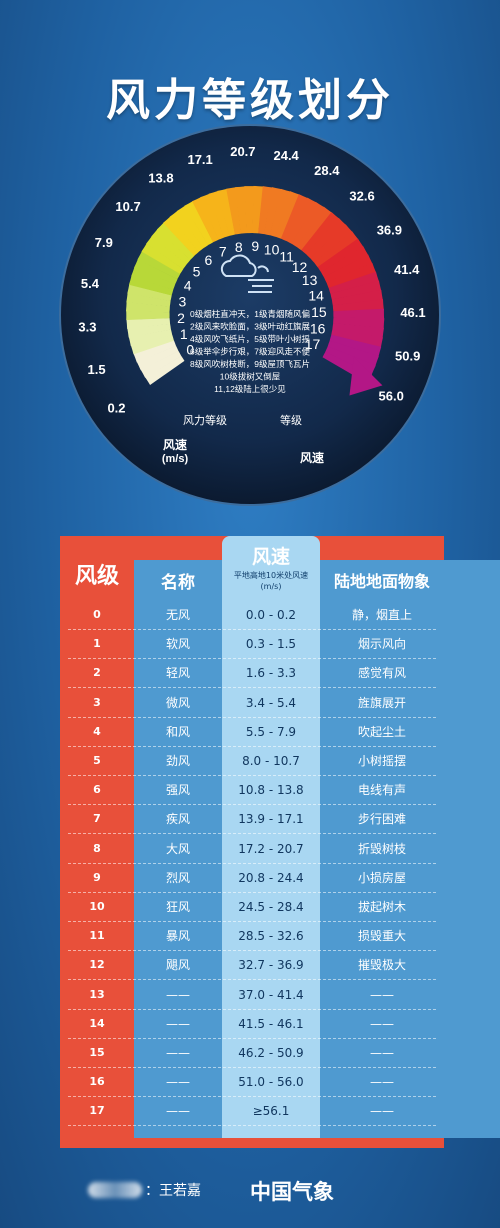 The width and height of the screenshot is (500, 1228). I want to click on gauge-level-label: 15, so click(319, 312).